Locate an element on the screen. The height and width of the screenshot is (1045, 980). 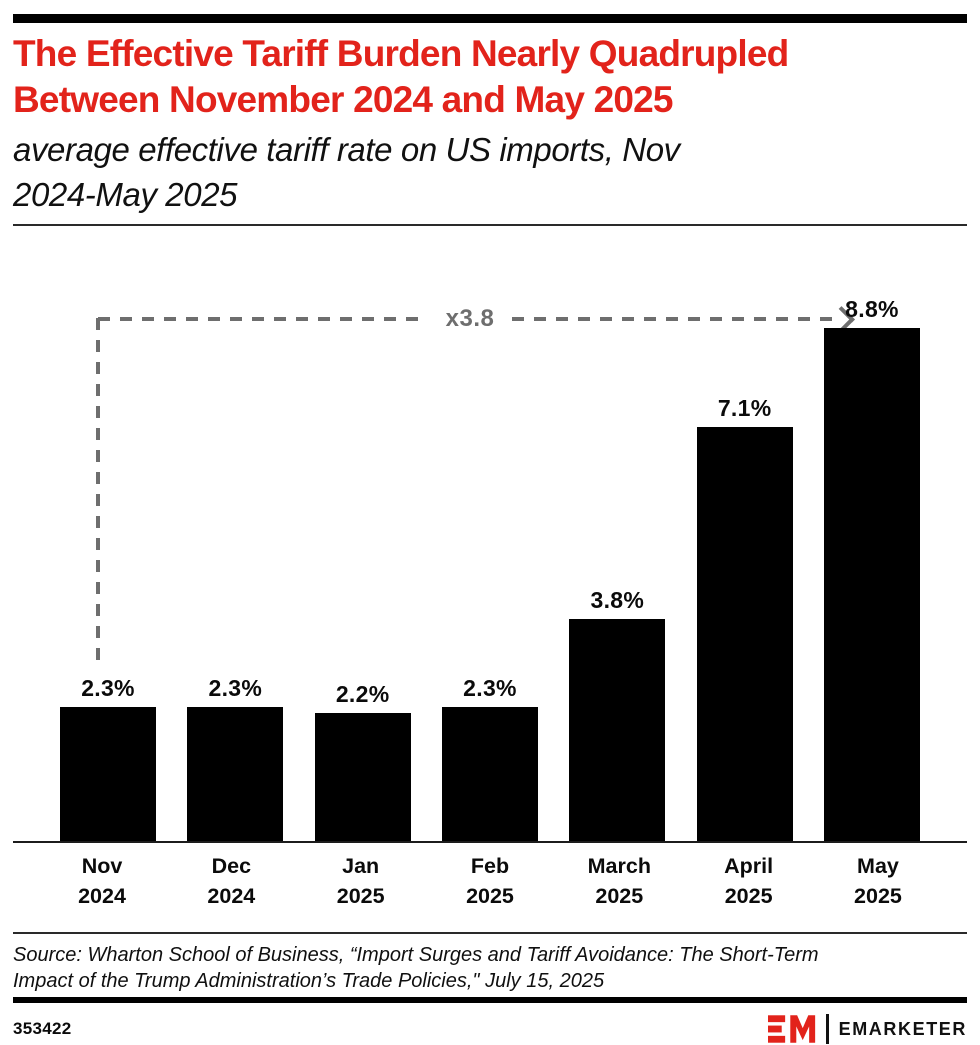
footer: 353422 EMARKETER is located at coordinates (490, 1029).